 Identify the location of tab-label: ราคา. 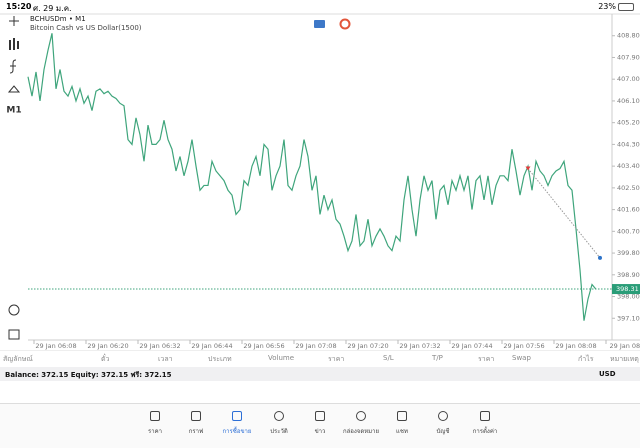
(155, 431).